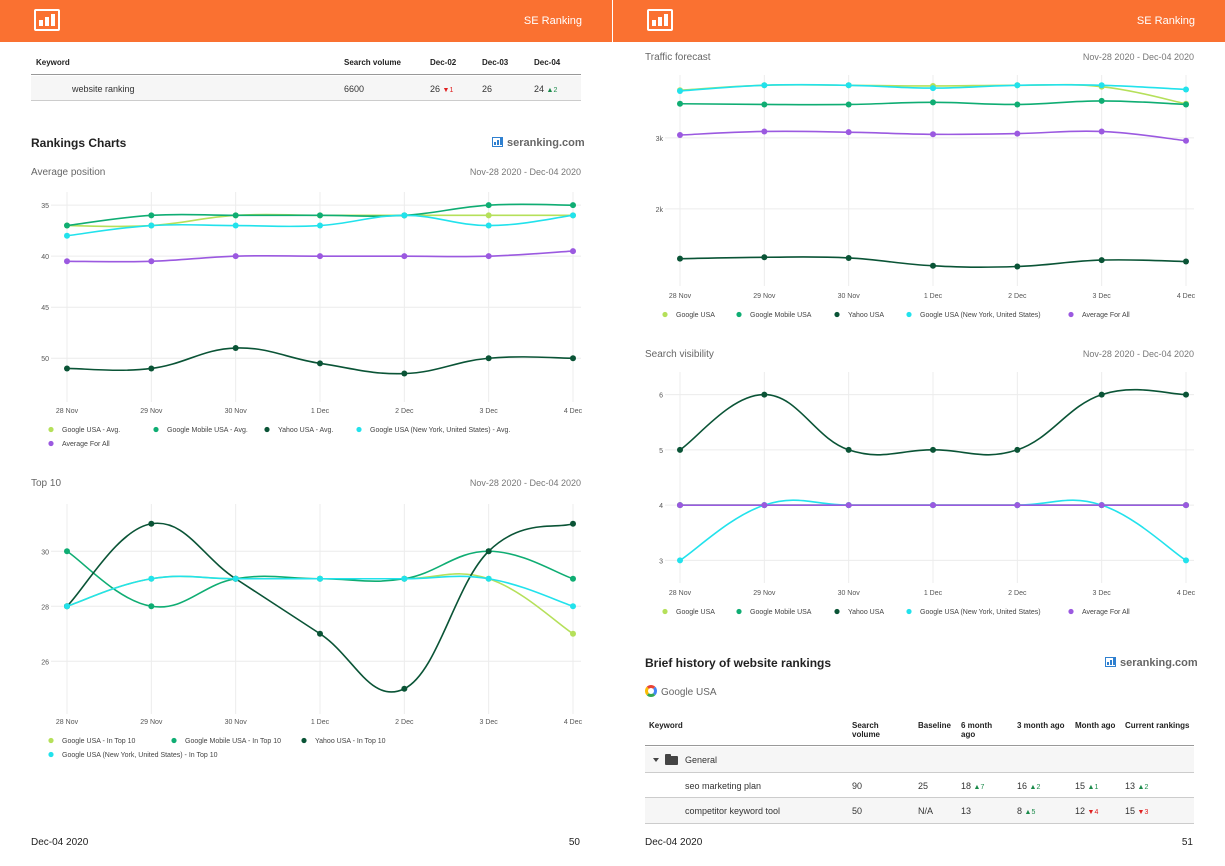 This screenshot has height=866, width=1225. I want to click on th-dec04: Dec-04, so click(547, 62).